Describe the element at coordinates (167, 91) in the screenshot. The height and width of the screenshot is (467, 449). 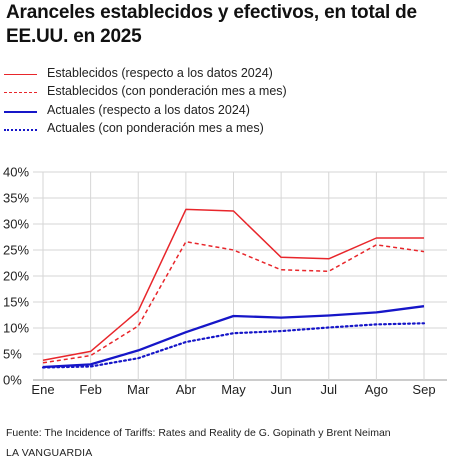
I see `legend-label-1: Establecidos (con ponderación mes a mes)` at that location.